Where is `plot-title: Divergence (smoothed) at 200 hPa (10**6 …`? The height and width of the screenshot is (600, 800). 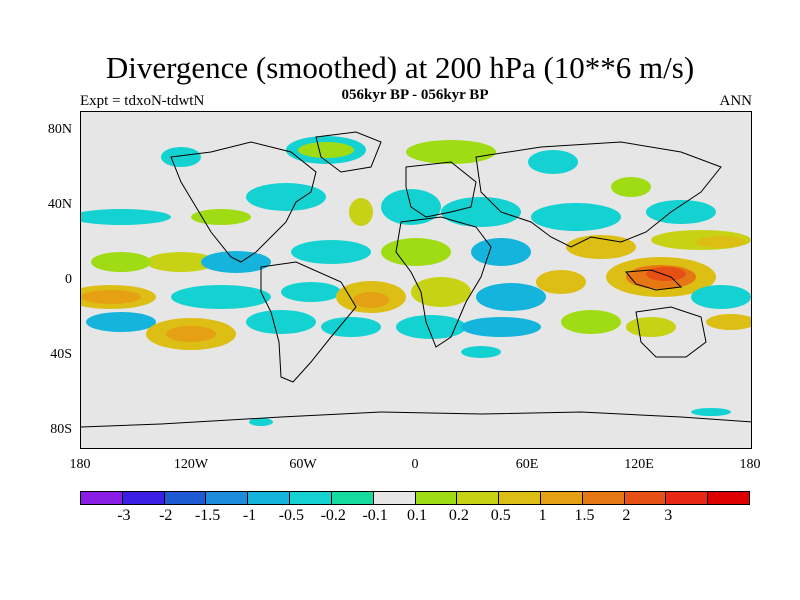
plot-title: Divergence (smoothed) at 200 hPa (10**6 … is located at coordinates (400, 67).